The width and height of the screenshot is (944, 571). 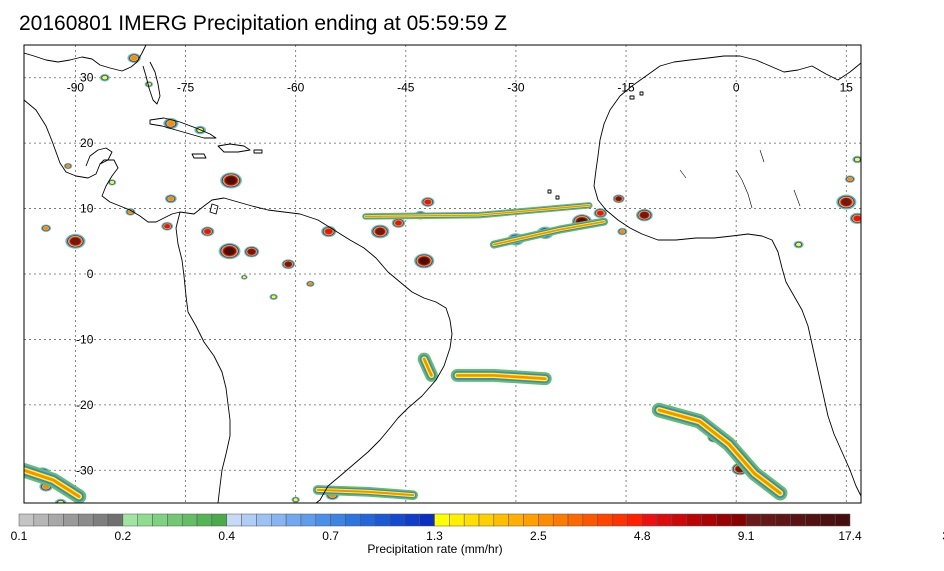 I want to click on longitude-label: -30, so click(x=516, y=88).